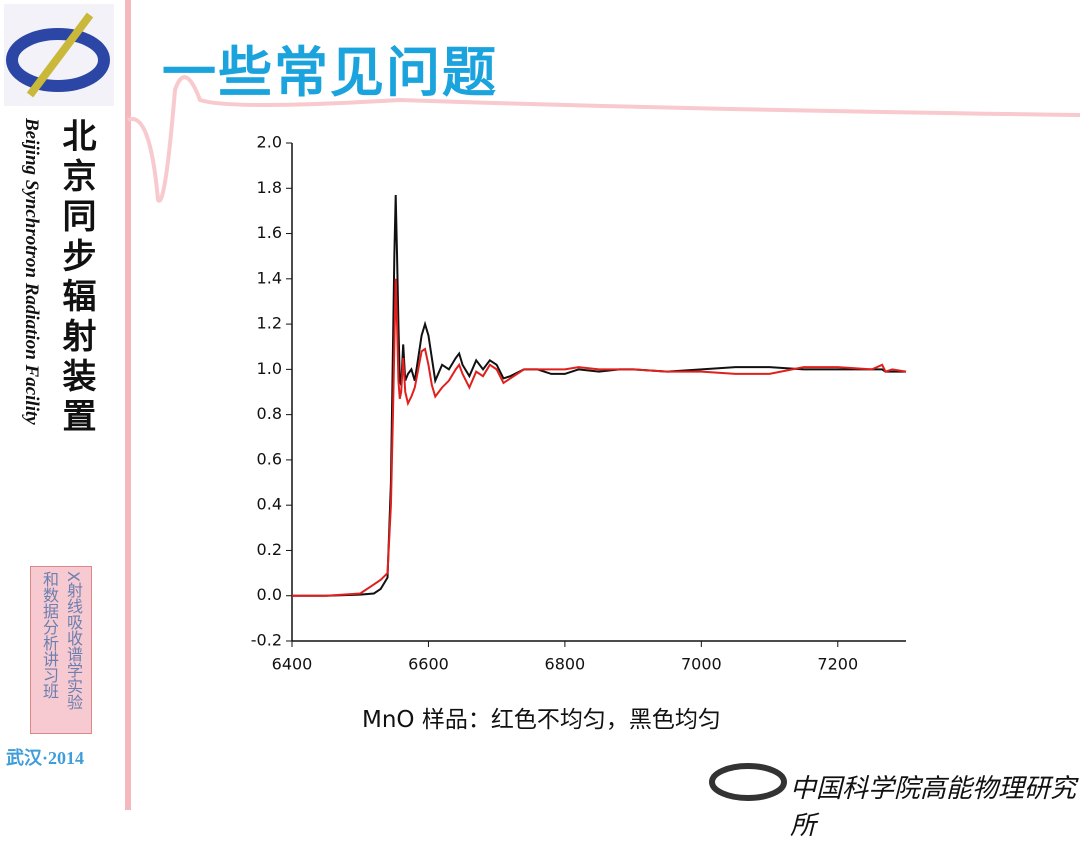 This screenshot has width=1080, height=842. What do you see at coordinates (269, 142) in the screenshot?
I see `y-tick-label: 2.0` at bounding box center [269, 142].